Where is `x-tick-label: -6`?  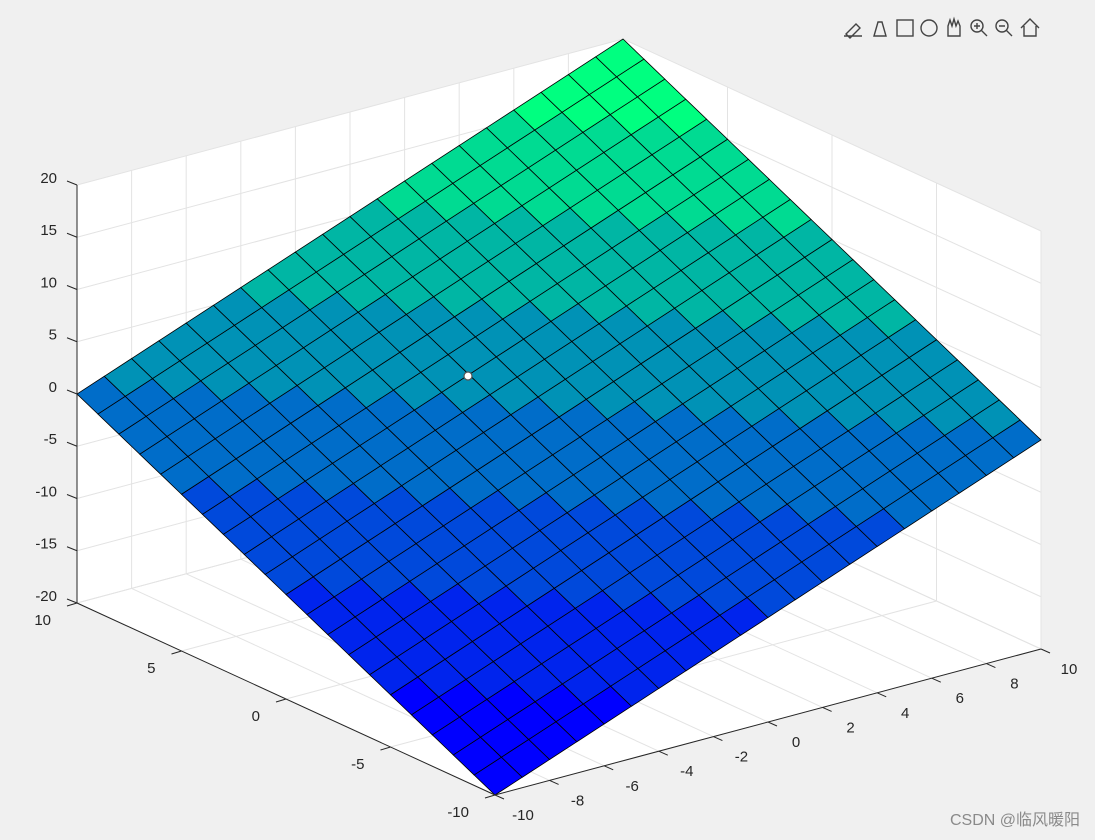 x-tick-label: -6 is located at coordinates (632, 786).